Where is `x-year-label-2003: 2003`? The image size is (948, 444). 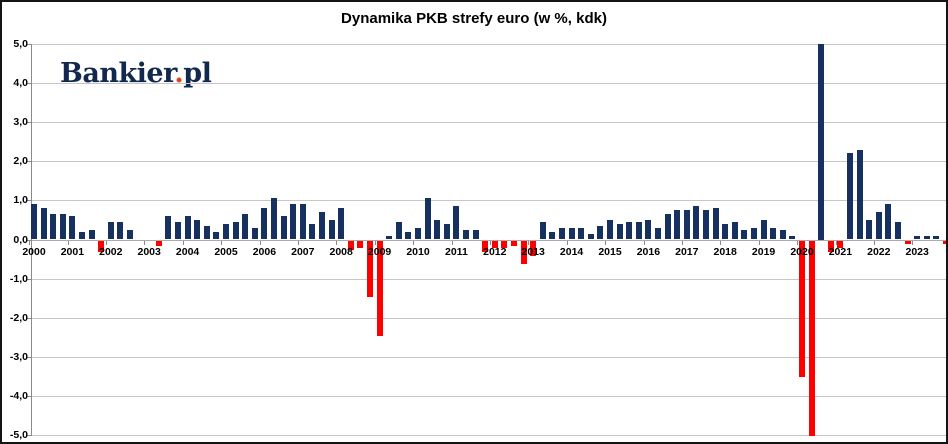
x-year-label-2003: 2003 is located at coordinates (149, 251).